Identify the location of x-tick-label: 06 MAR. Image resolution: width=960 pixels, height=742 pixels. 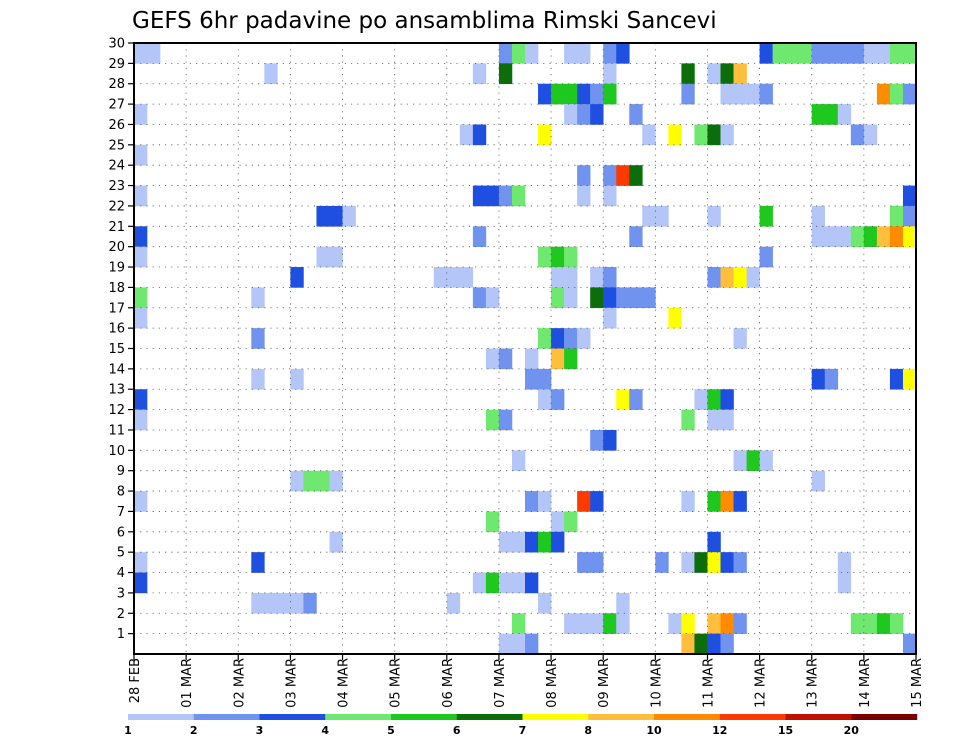
(448, 683).